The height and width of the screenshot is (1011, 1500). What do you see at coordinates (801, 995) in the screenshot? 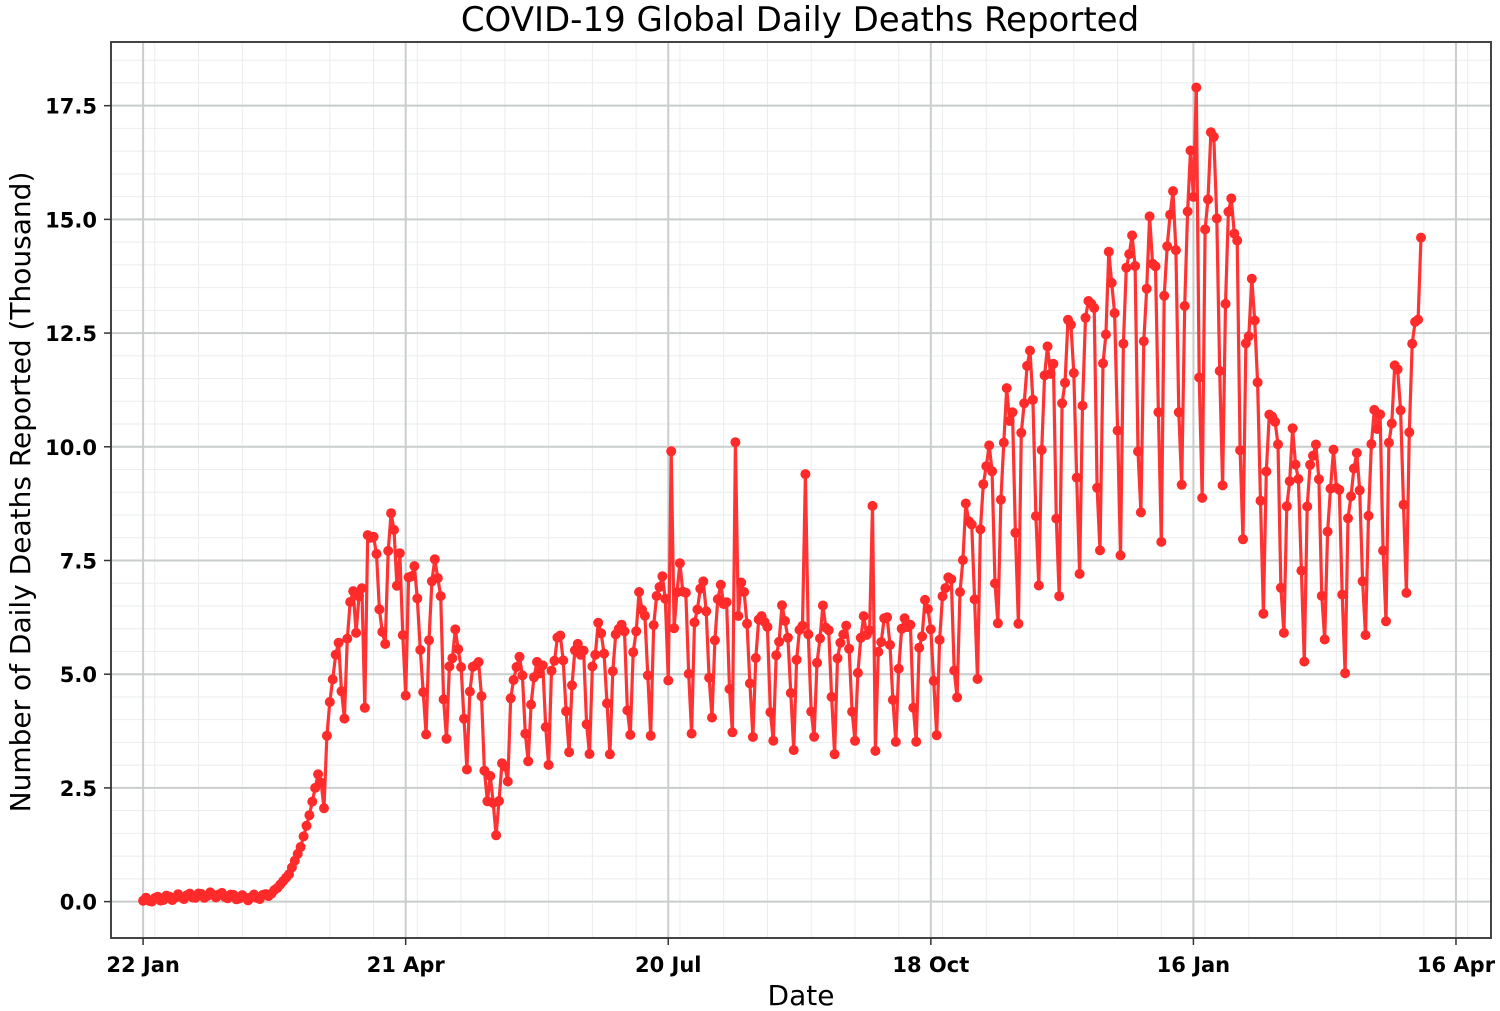
I see `x-axis-label: Date` at bounding box center [801, 995].